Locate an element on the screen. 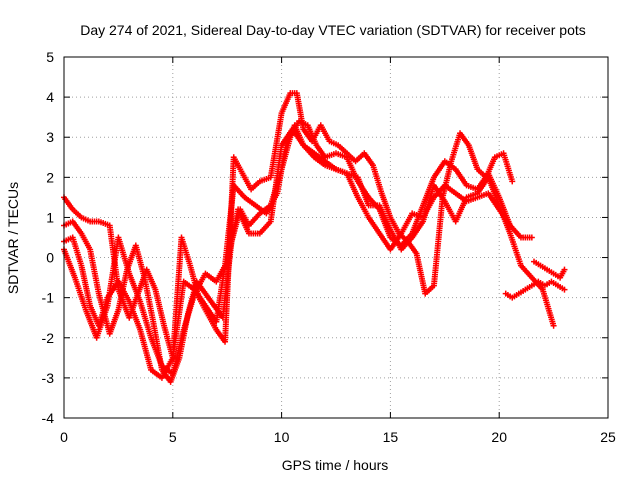  y-tick-label: 5 is located at coordinates (50, 57).